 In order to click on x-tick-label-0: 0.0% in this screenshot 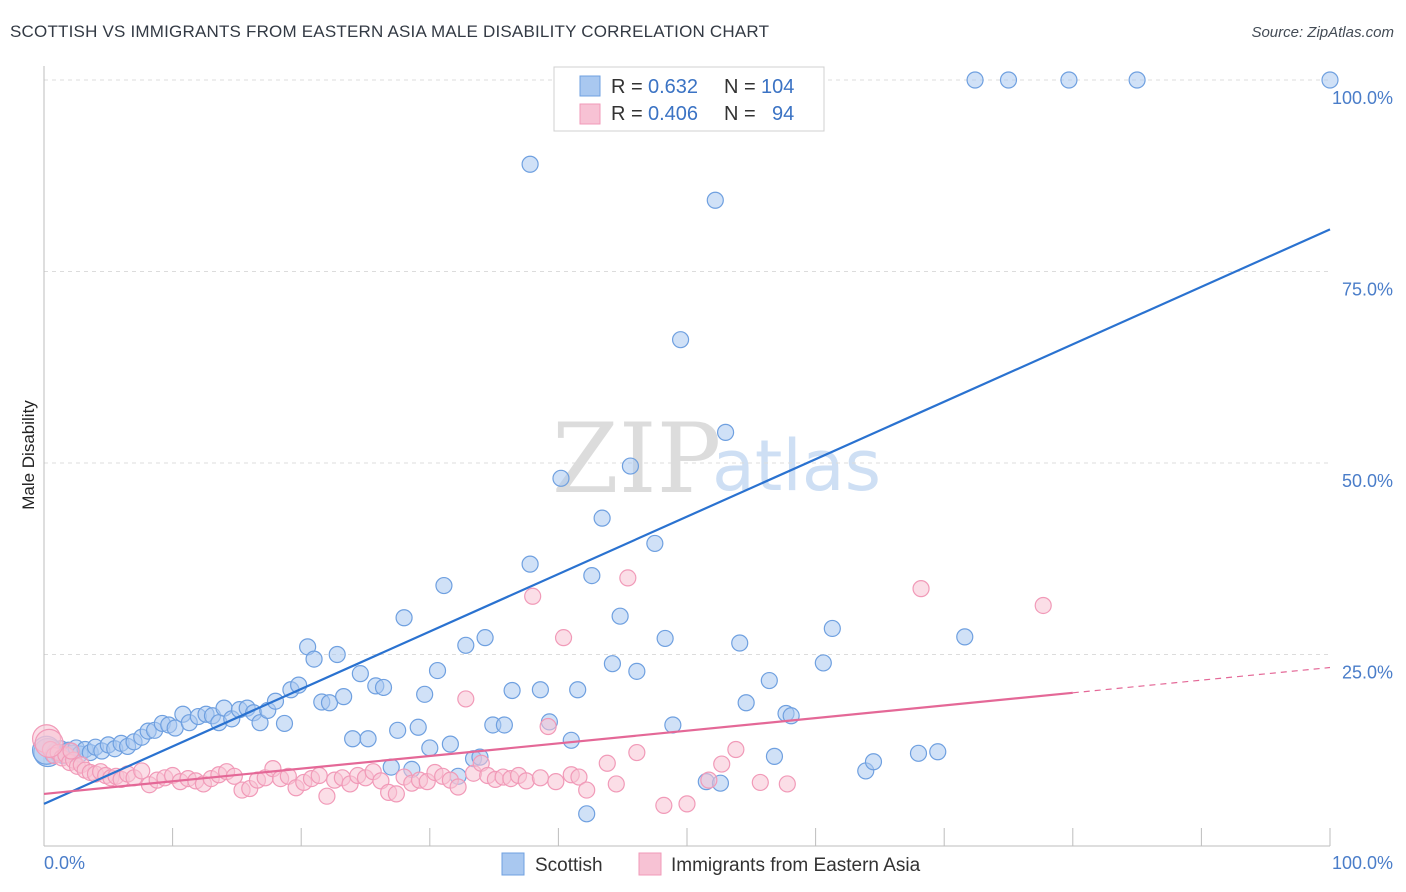, I will do `click(64, 863)`.